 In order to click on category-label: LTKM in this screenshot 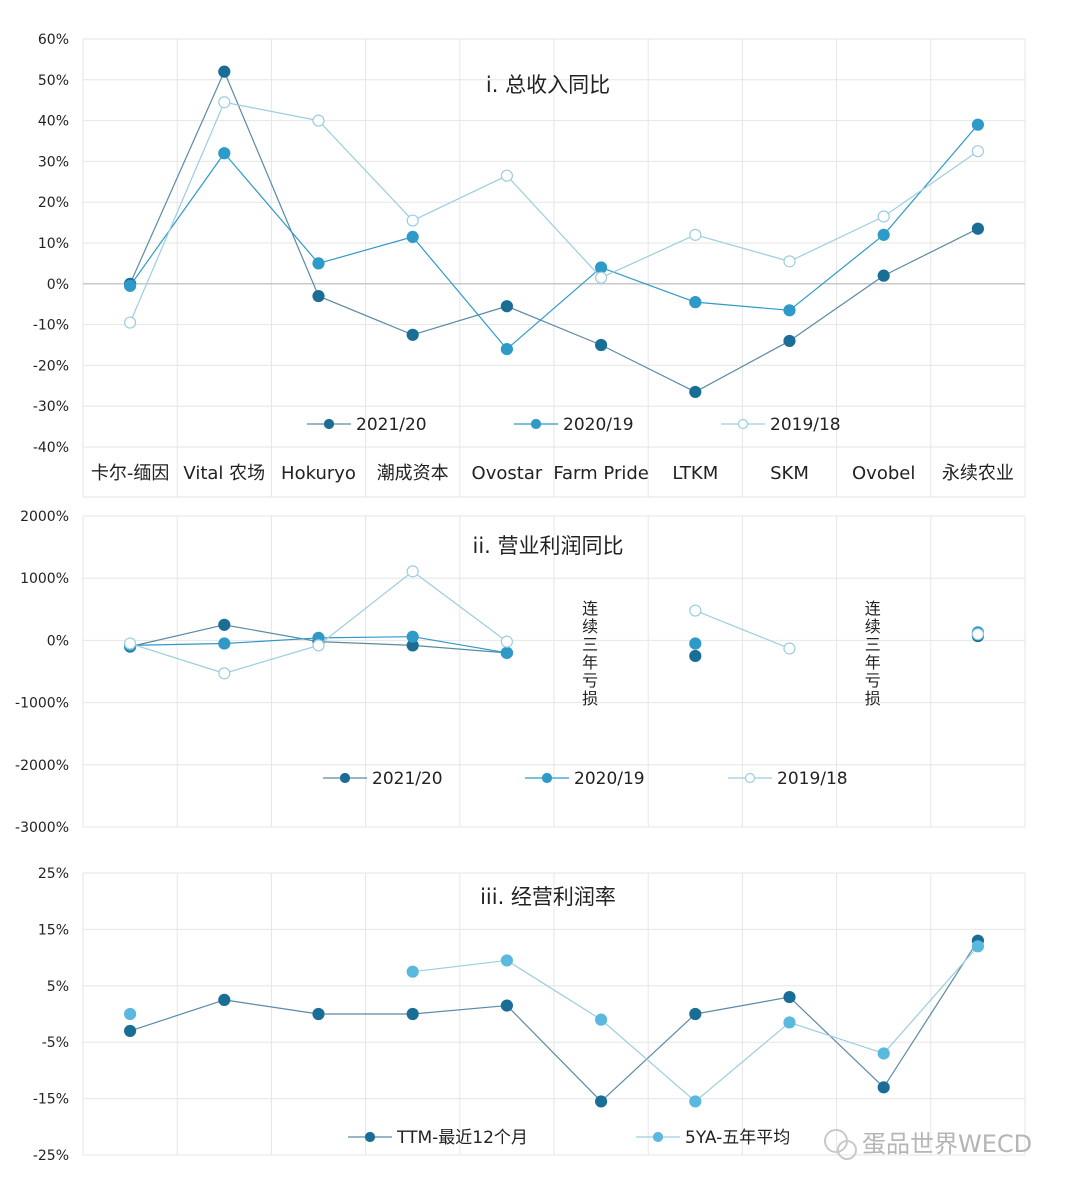, I will do `click(695, 473)`.